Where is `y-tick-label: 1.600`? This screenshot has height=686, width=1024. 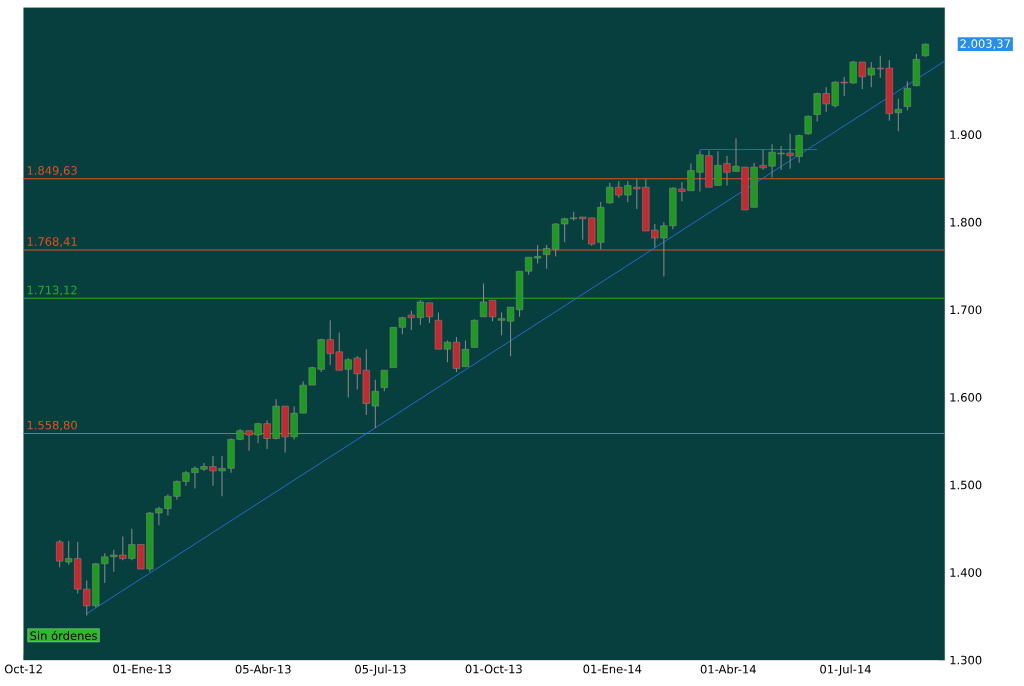 y-tick-label: 1.600 is located at coordinates (966, 397).